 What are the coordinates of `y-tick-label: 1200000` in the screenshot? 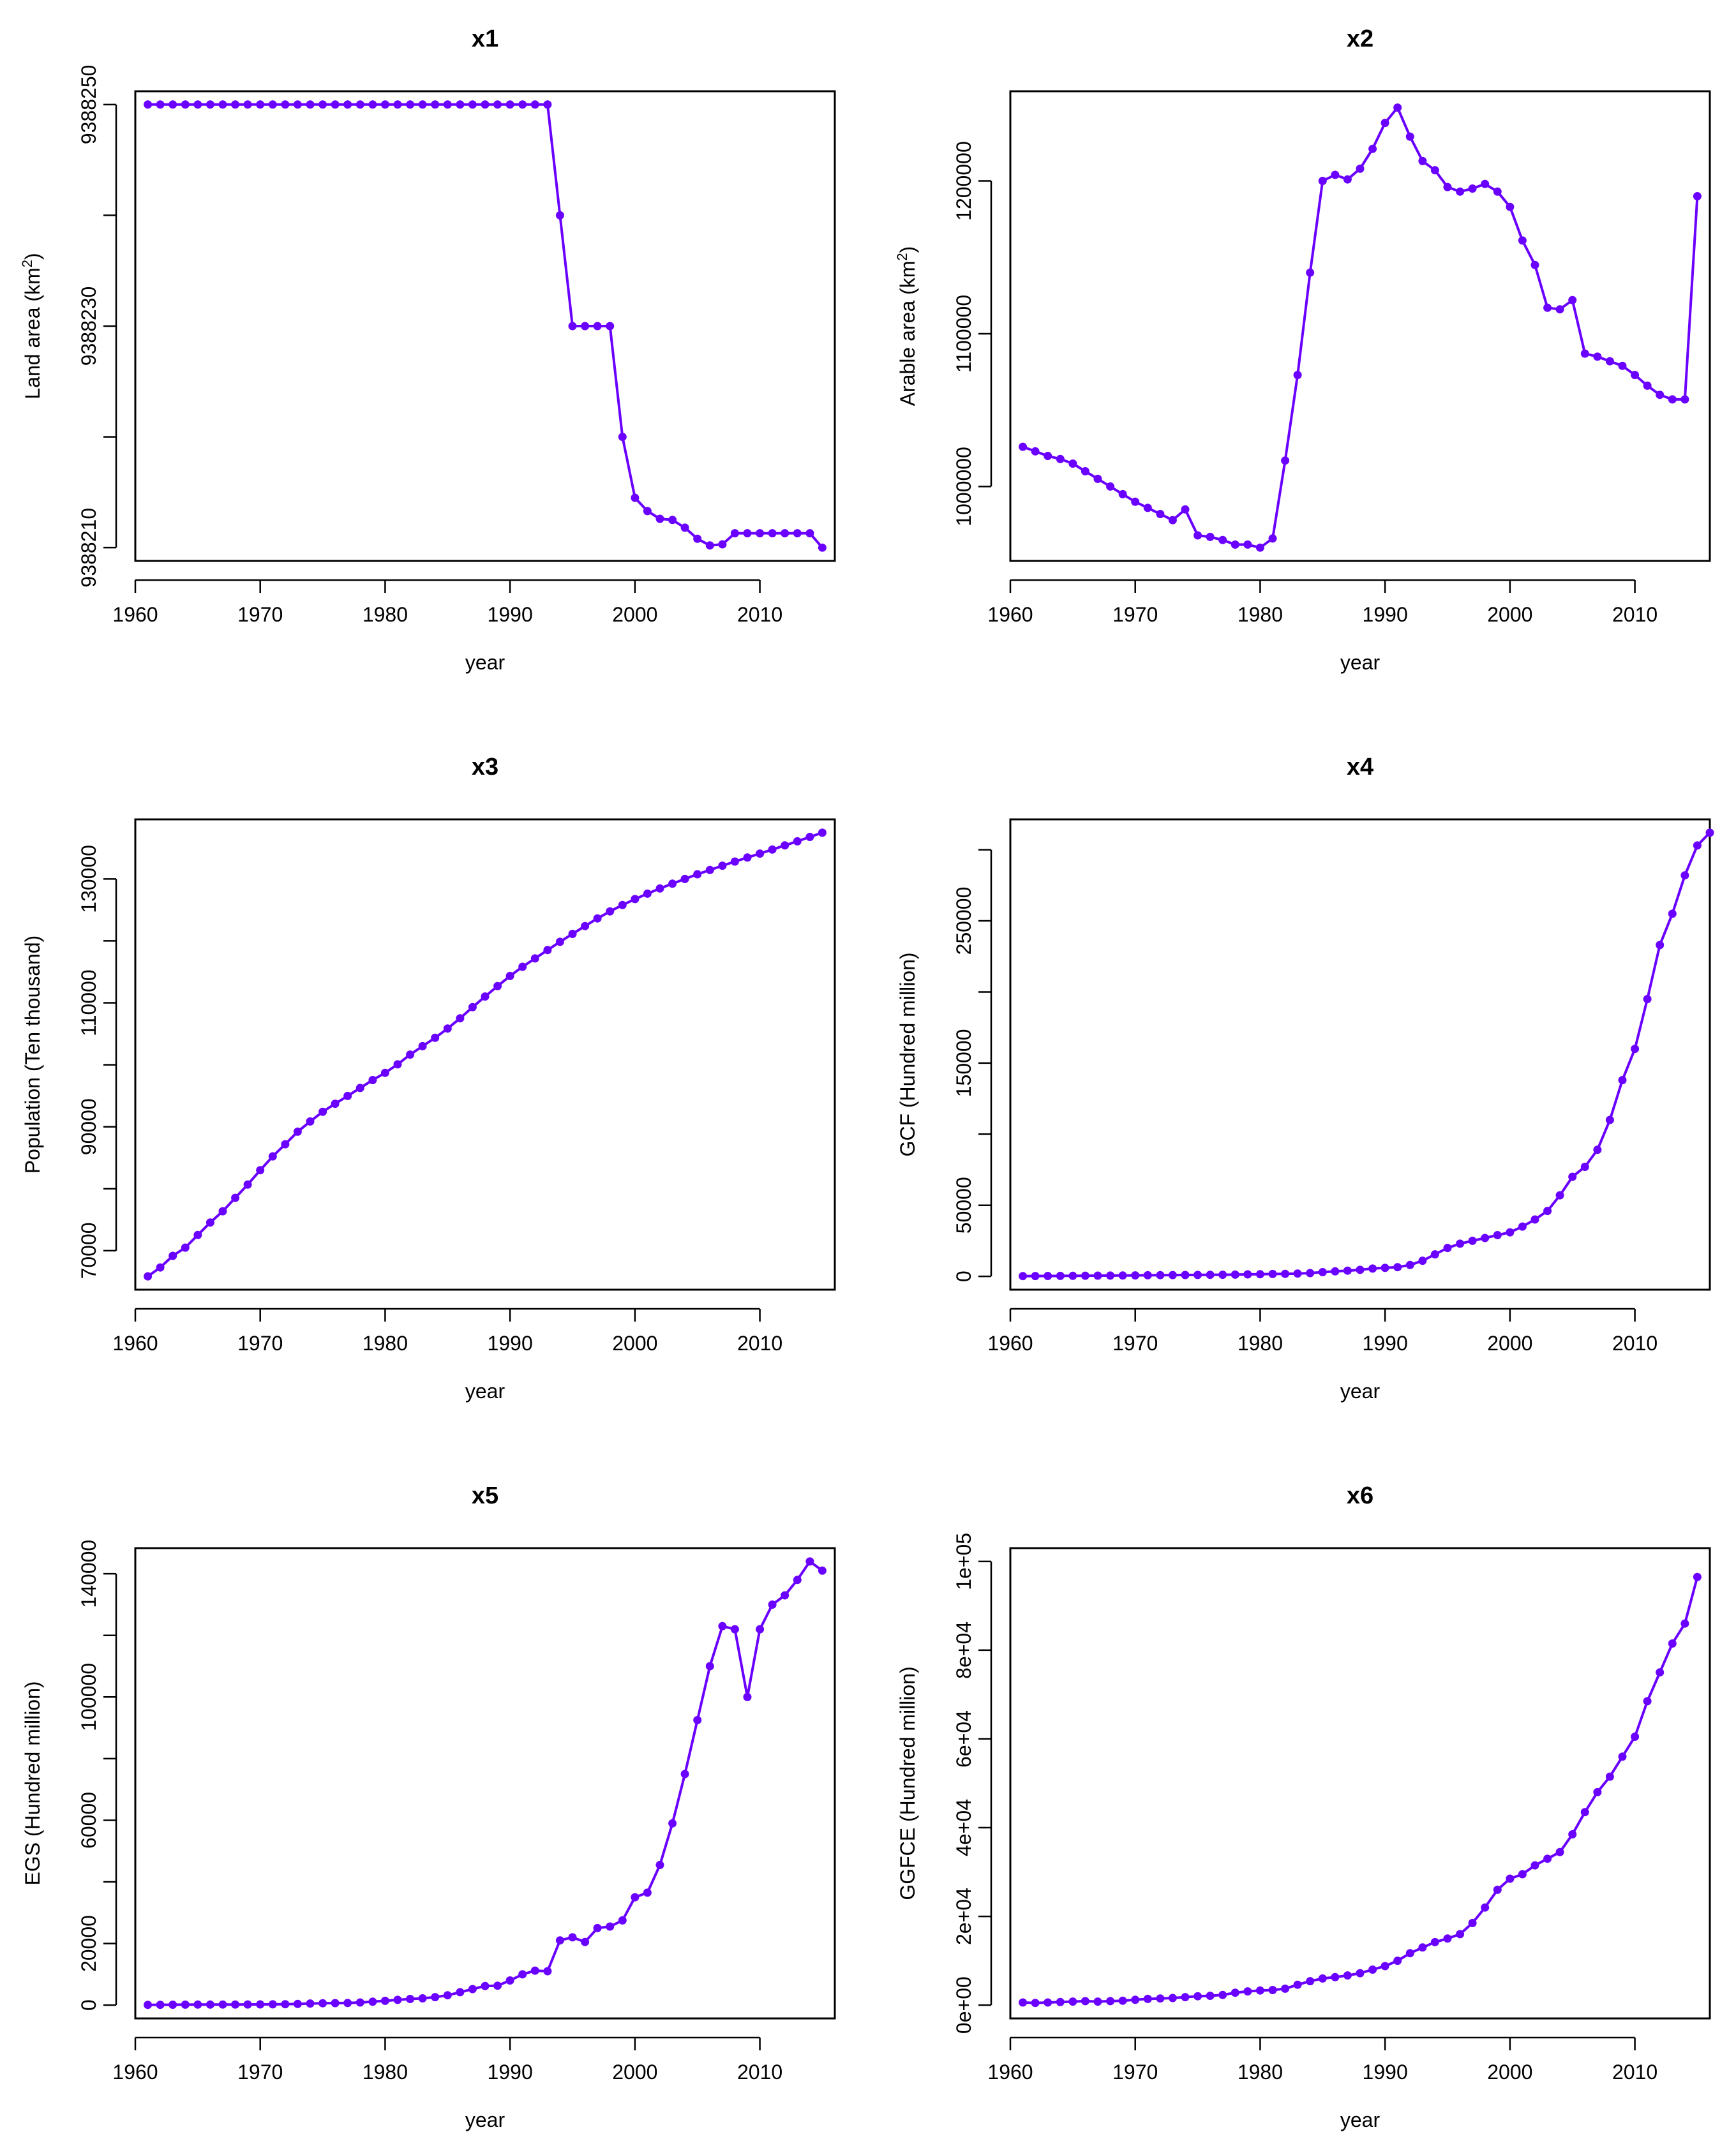 It's located at (963, 181).